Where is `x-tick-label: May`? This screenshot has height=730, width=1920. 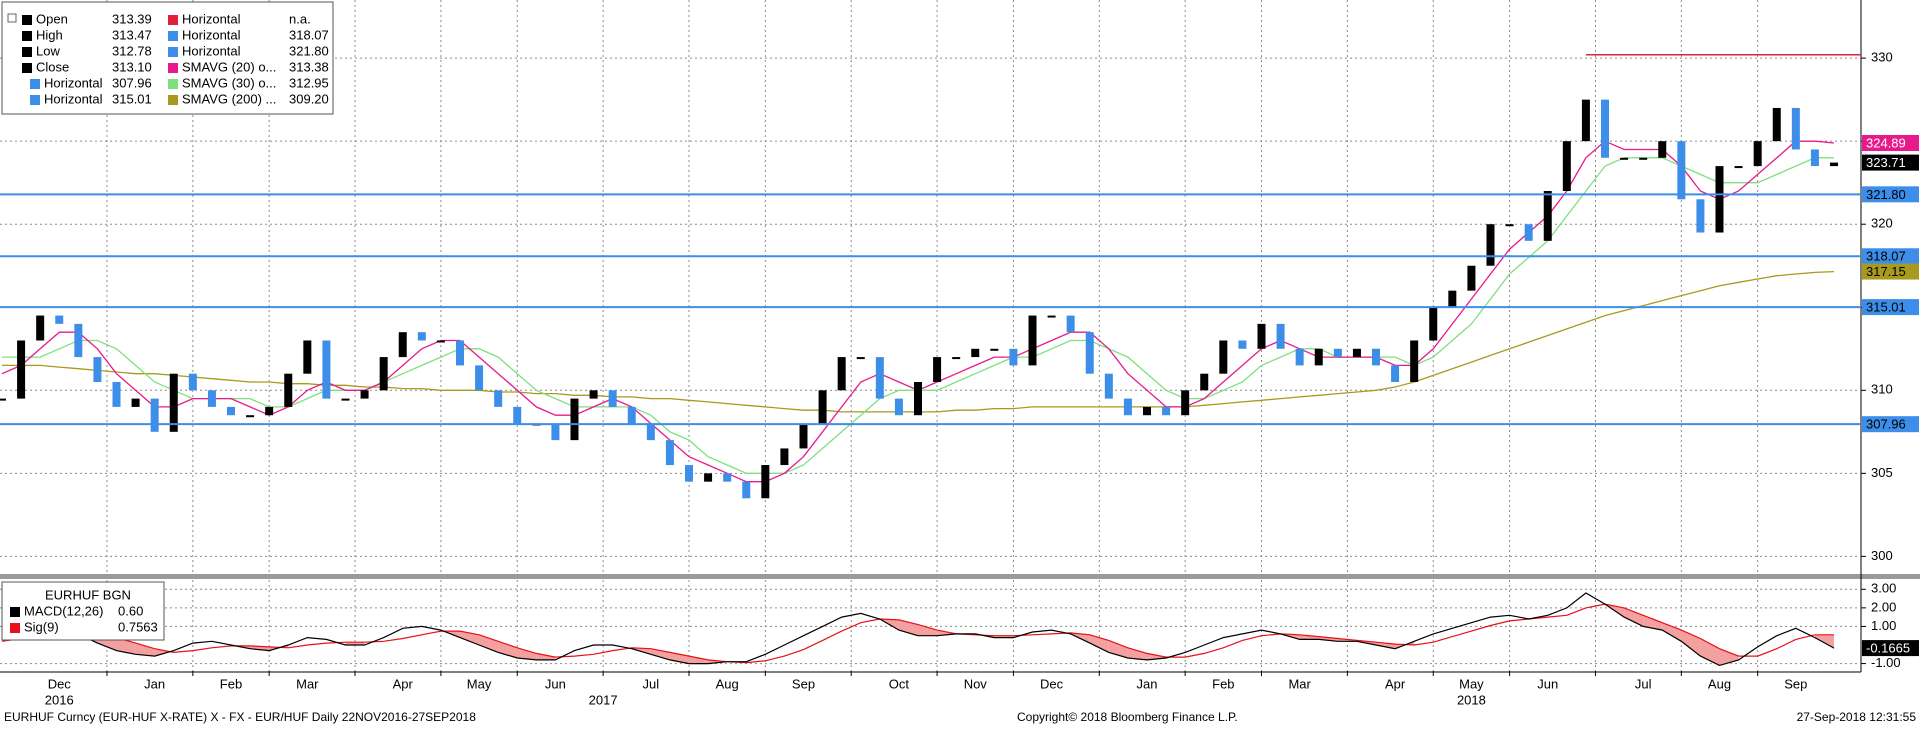 x-tick-label: May is located at coordinates (1471, 683).